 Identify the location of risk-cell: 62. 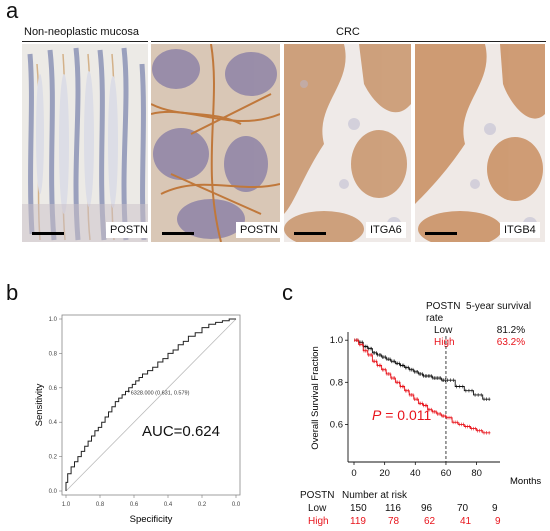
(430, 521).